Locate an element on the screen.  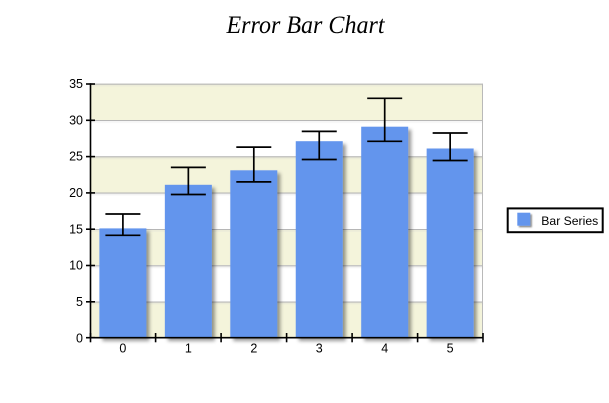
svg-text: 2 is located at coordinates (253, 349).